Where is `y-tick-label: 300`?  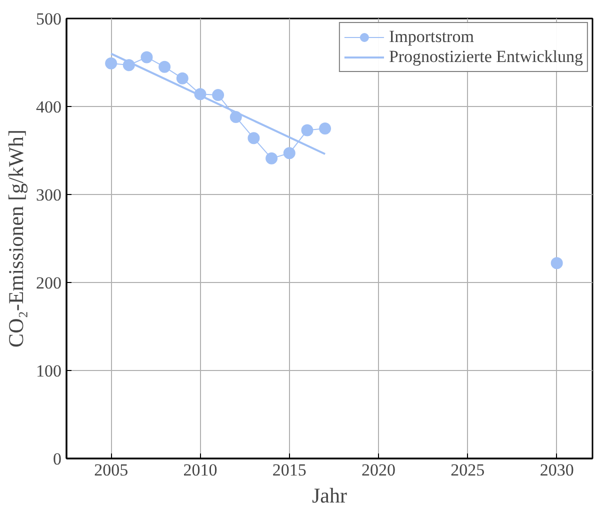
y-tick-label: 300 is located at coordinates (49, 195).